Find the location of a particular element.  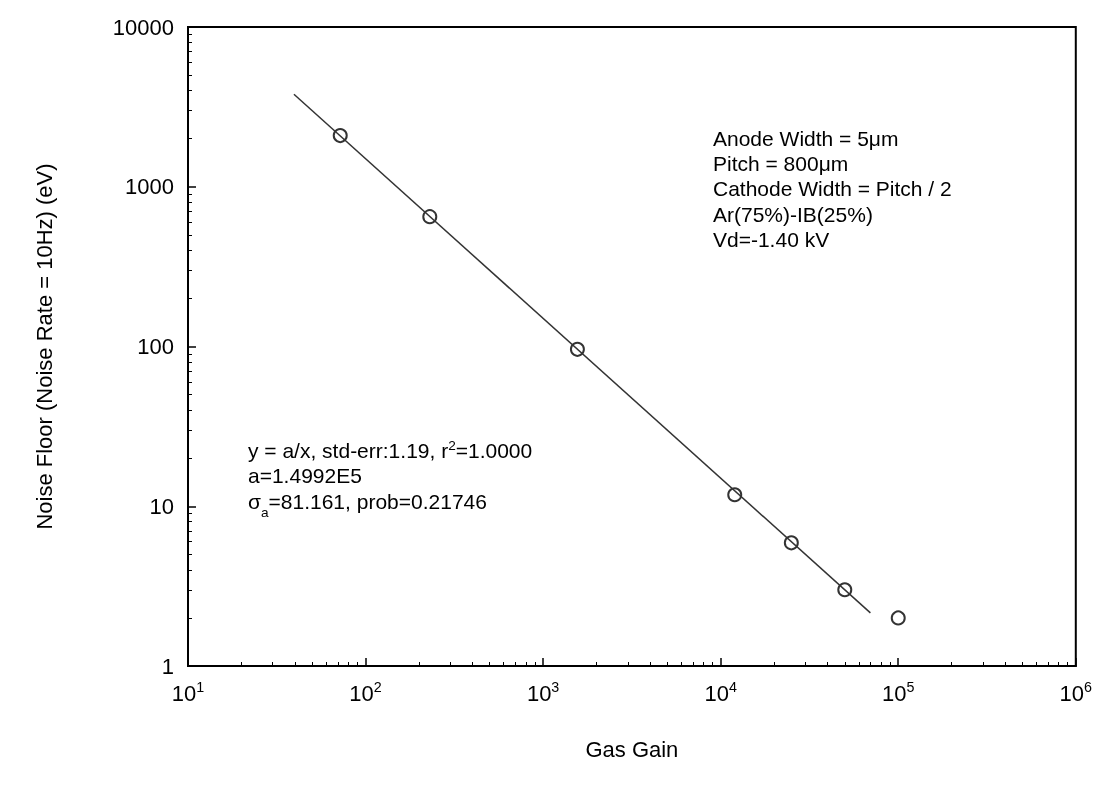

y-tick-label: 1000 is located at coordinates (149, 187).